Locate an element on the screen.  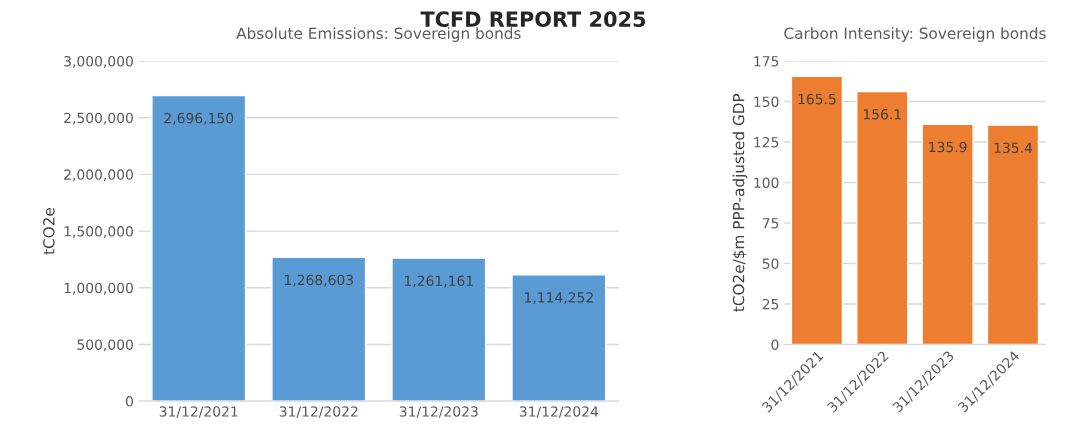
y-tick-label: 500,000 is located at coordinates (105, 345).